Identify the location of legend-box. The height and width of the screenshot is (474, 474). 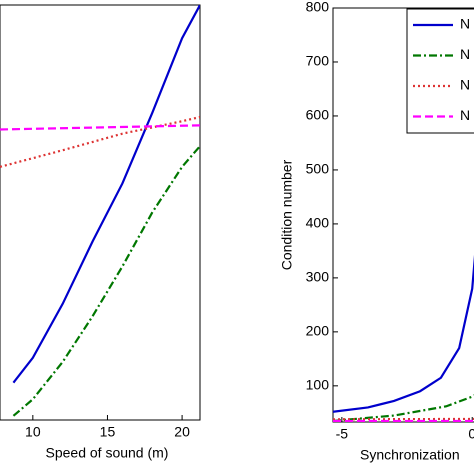
(440, 71).